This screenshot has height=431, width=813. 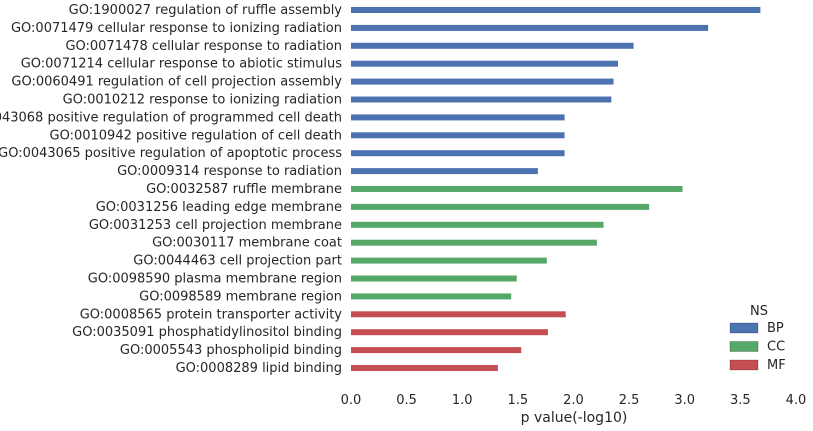 What do you see at coordinates (740, 400) in the screenshot?
I see `x-tick-label: 3.5` at bounding box center [740, 400].